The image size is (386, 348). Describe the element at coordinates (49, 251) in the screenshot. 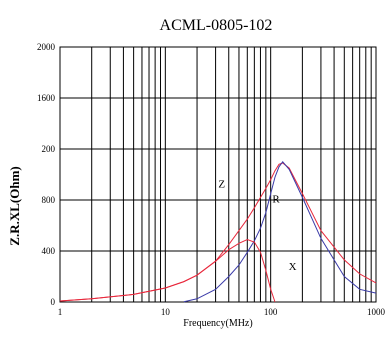

I see `y-tick-label: 400` at that location.